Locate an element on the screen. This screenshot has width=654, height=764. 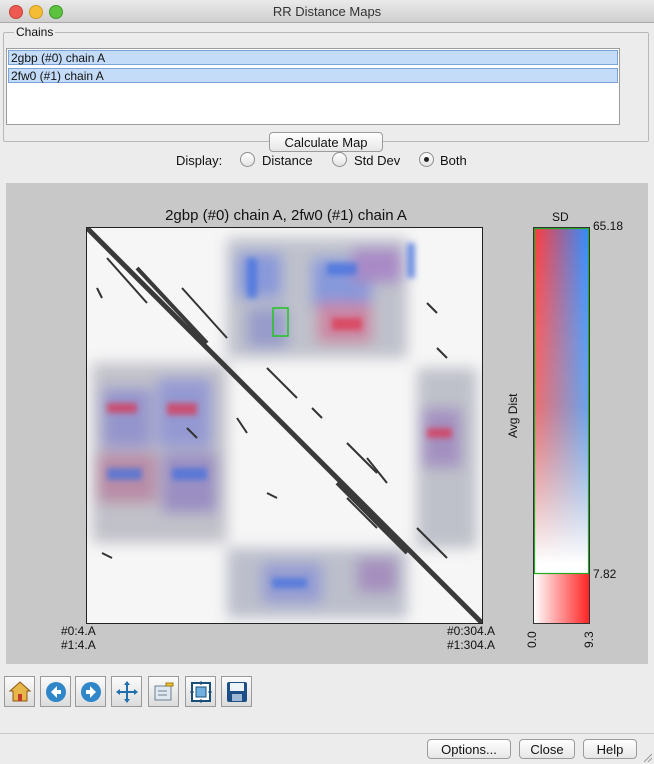
distance-radio is located at coordinates (247, 159).